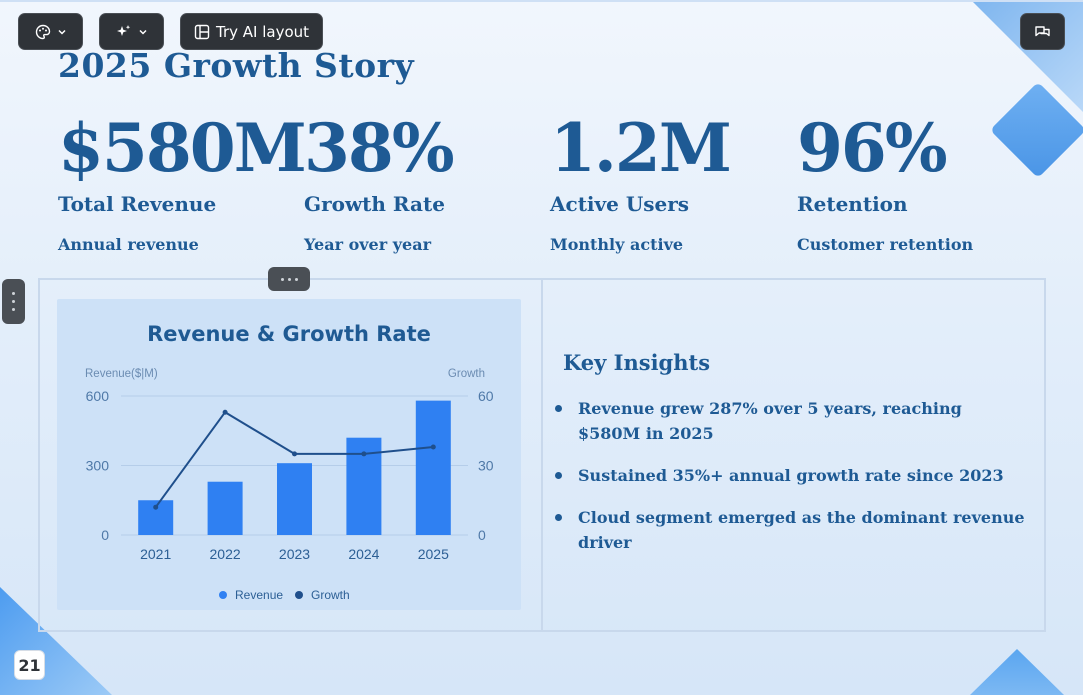 The width and height of the screenshot is (1083, 695). Describe the element at coordinates (542, 455) in the screenshot. I see `column-divider` at that location.